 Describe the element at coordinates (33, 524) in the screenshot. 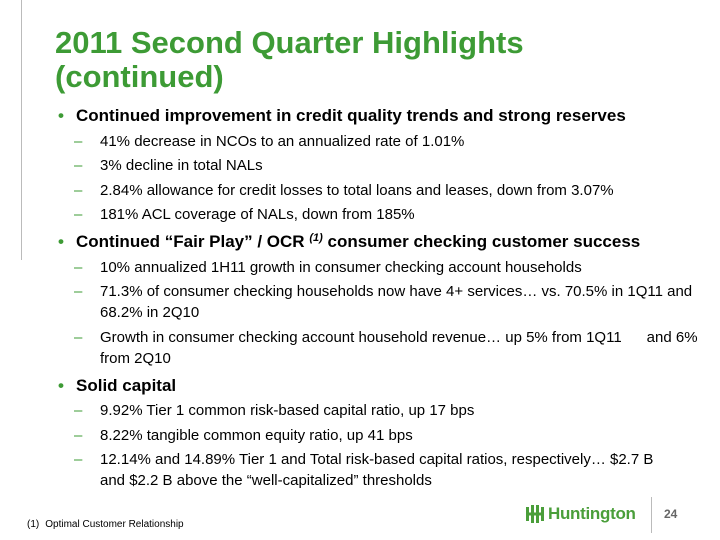

I see `footnote-marker: (1)` at that location.